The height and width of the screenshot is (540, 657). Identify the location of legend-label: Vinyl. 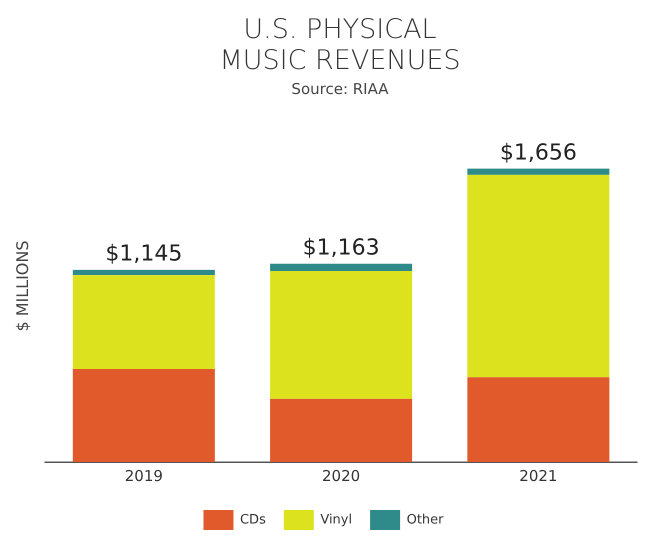
(336, 520).